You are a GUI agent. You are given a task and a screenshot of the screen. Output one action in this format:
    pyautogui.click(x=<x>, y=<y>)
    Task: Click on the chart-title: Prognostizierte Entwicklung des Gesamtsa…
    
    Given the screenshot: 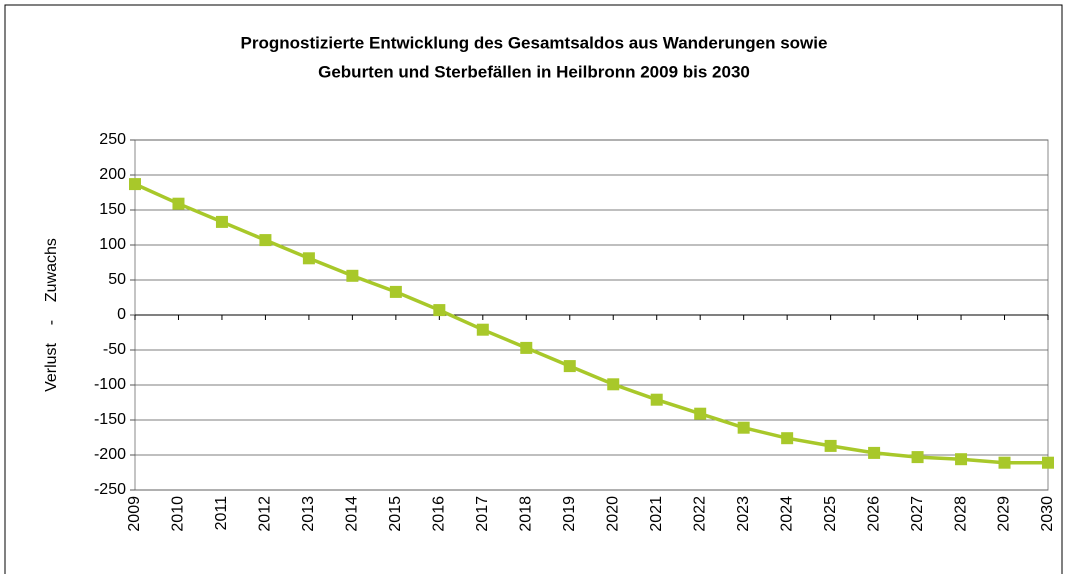 What is the action you would take?
    pyautogui.click(x=534, y=42)
    